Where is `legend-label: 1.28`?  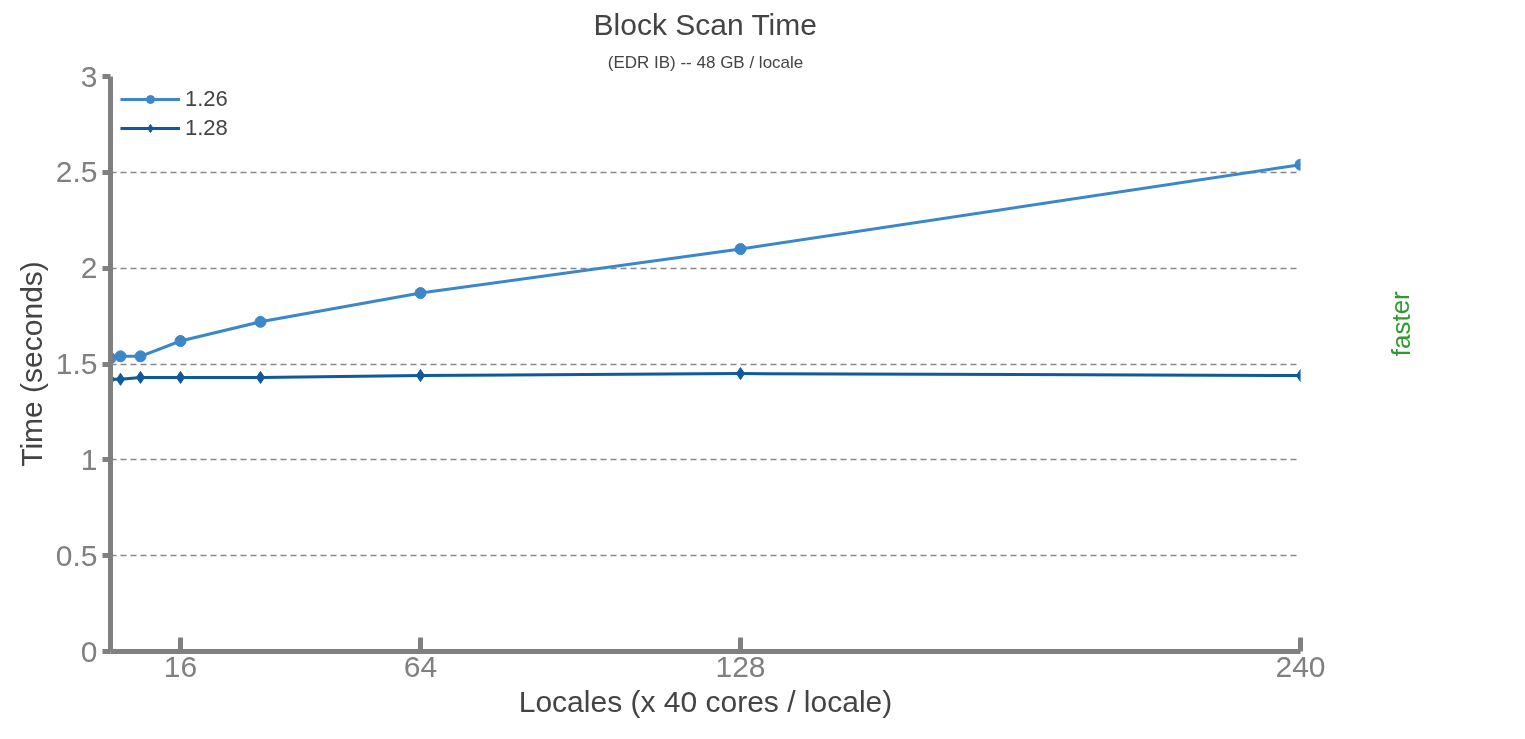
legend-label: 1.28 is located at coordinates (206, 128).